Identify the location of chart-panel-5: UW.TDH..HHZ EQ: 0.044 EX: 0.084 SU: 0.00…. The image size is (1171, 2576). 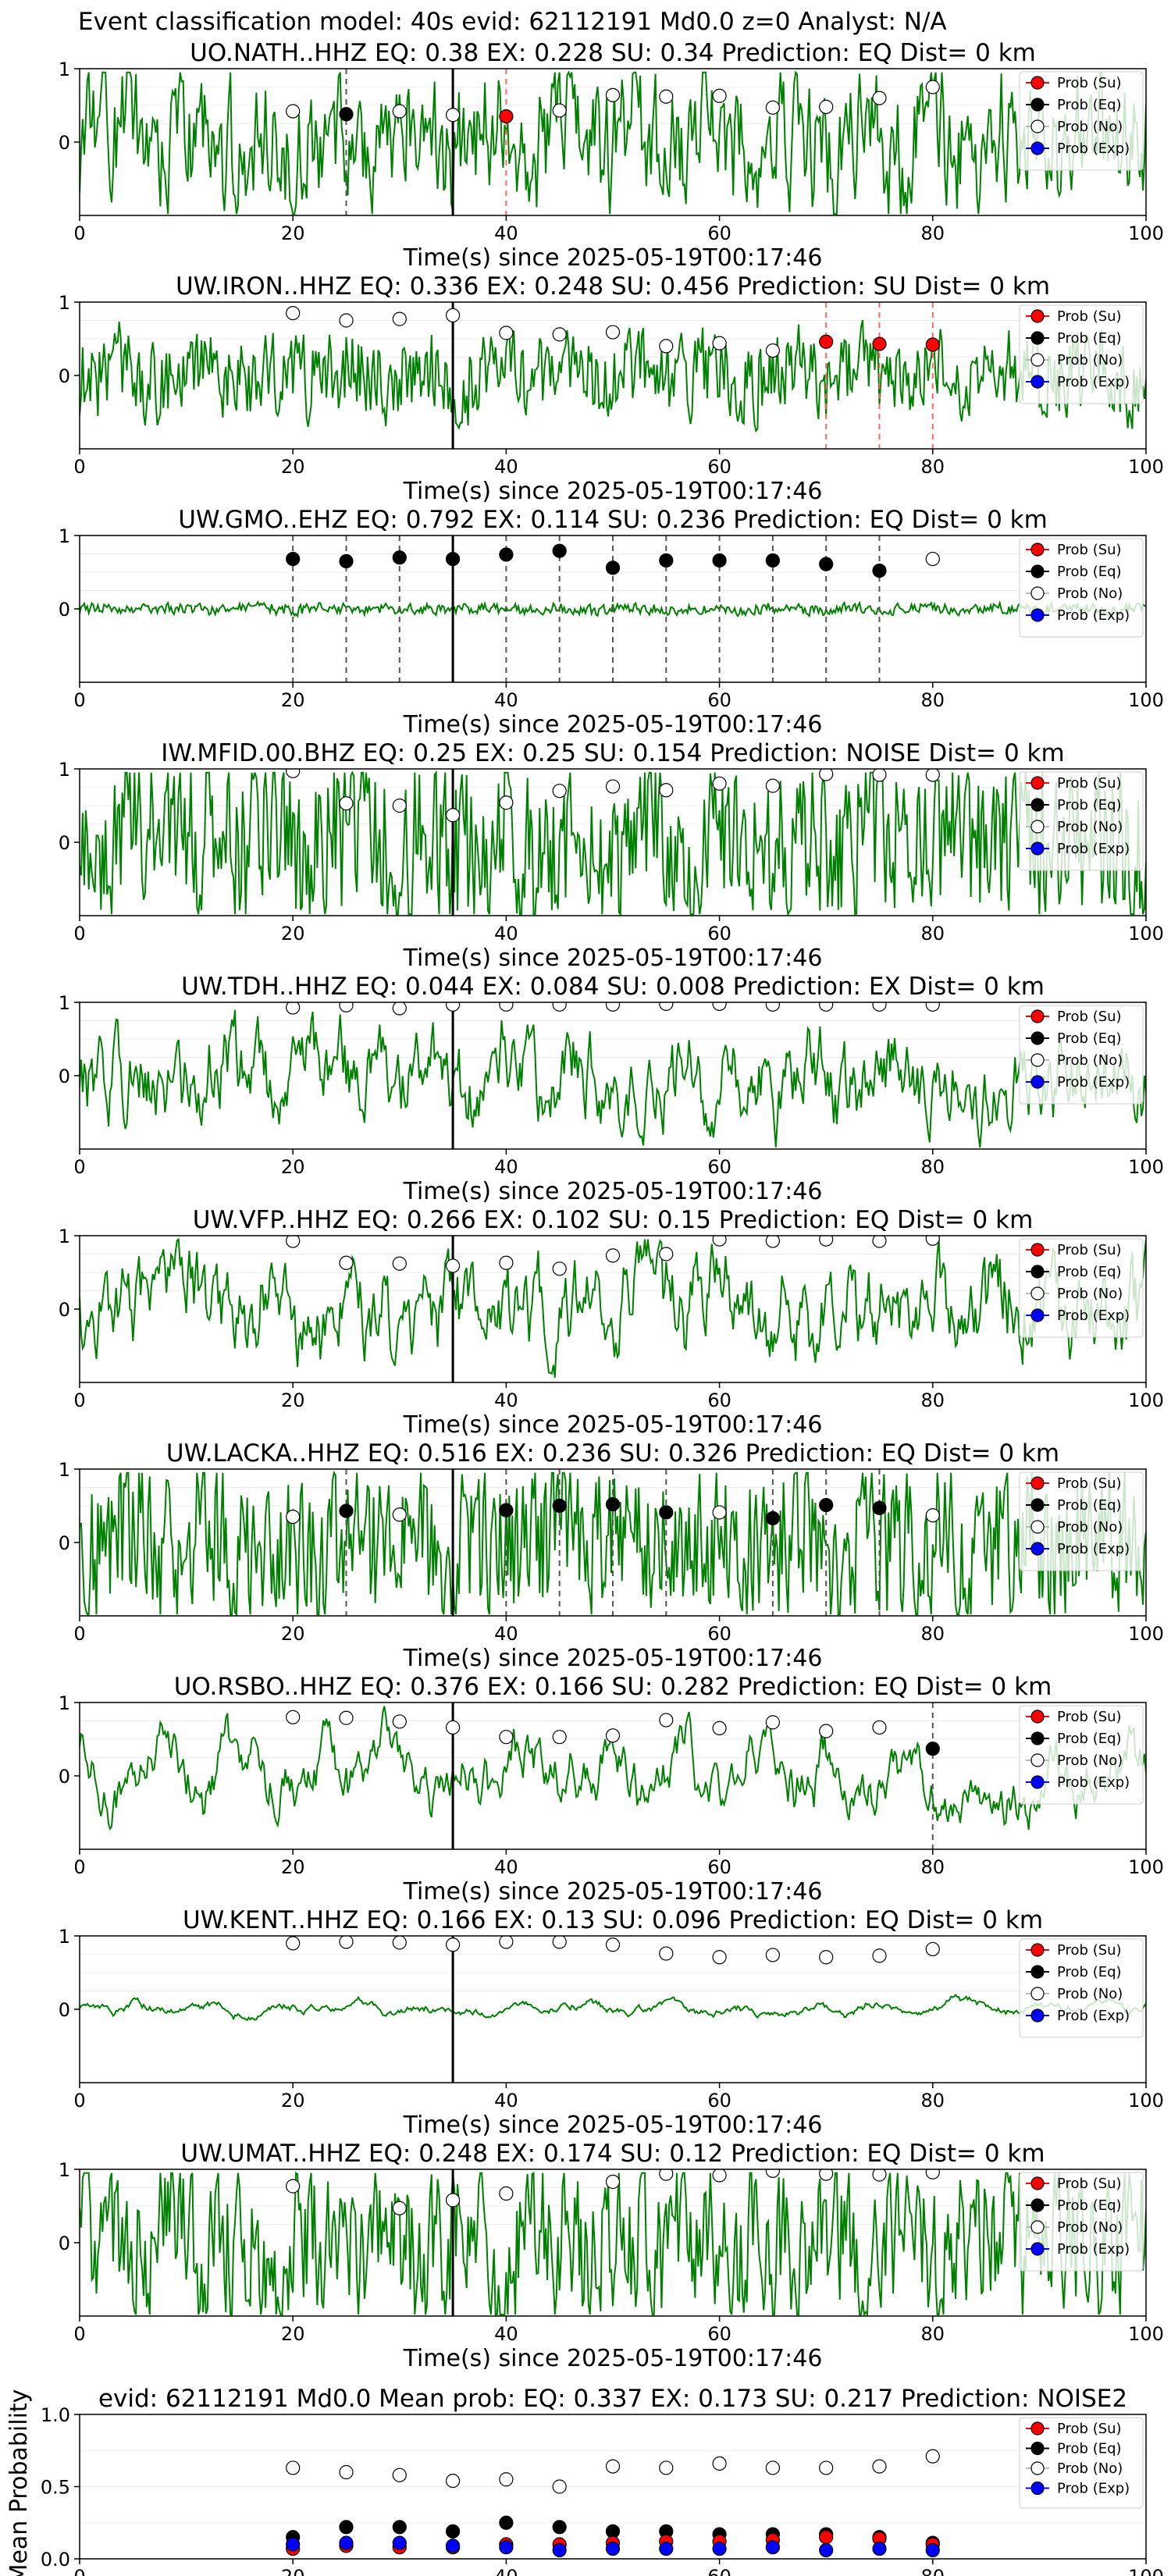
(611, 1089).